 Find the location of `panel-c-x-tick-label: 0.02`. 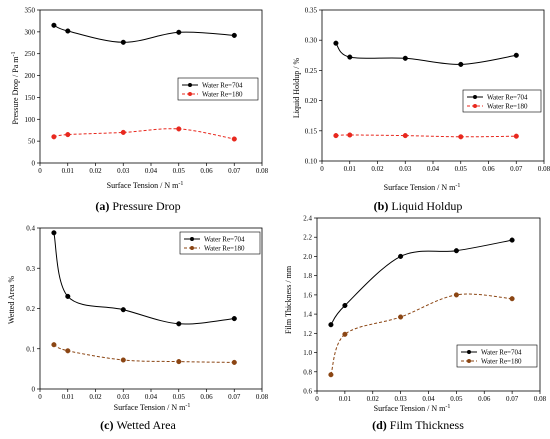

panel-c-x-tick-label: 0.02 is located at coordinates (95, 397).